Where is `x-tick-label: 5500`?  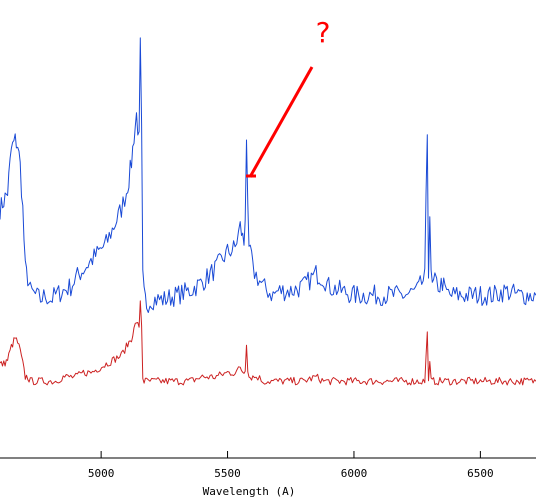 x-tick-label: 5500 is located at coordinates (227, 473).